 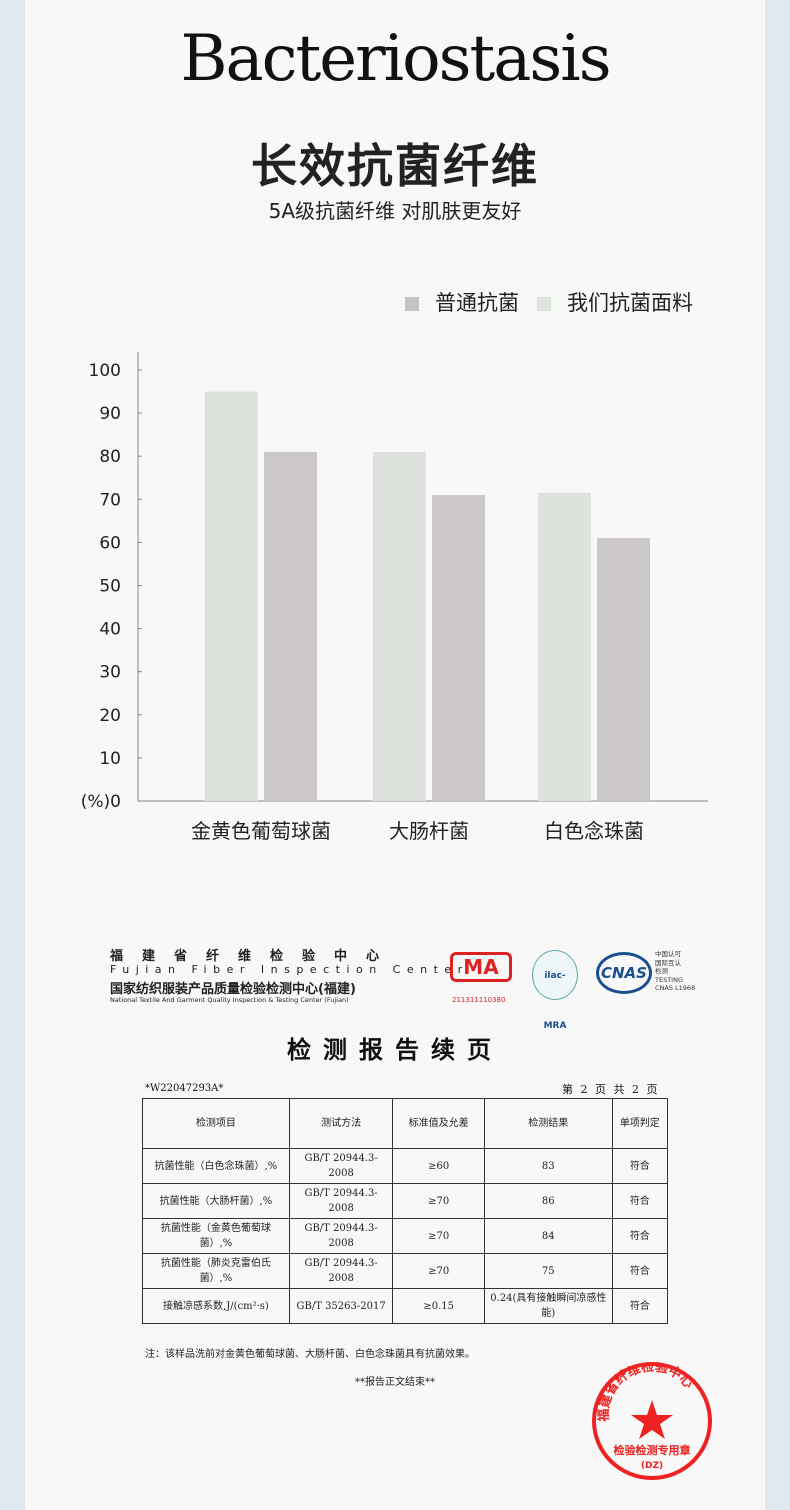 I want to click on table-cell: GB/T 35263-2017, so click(x=341, y=1306).